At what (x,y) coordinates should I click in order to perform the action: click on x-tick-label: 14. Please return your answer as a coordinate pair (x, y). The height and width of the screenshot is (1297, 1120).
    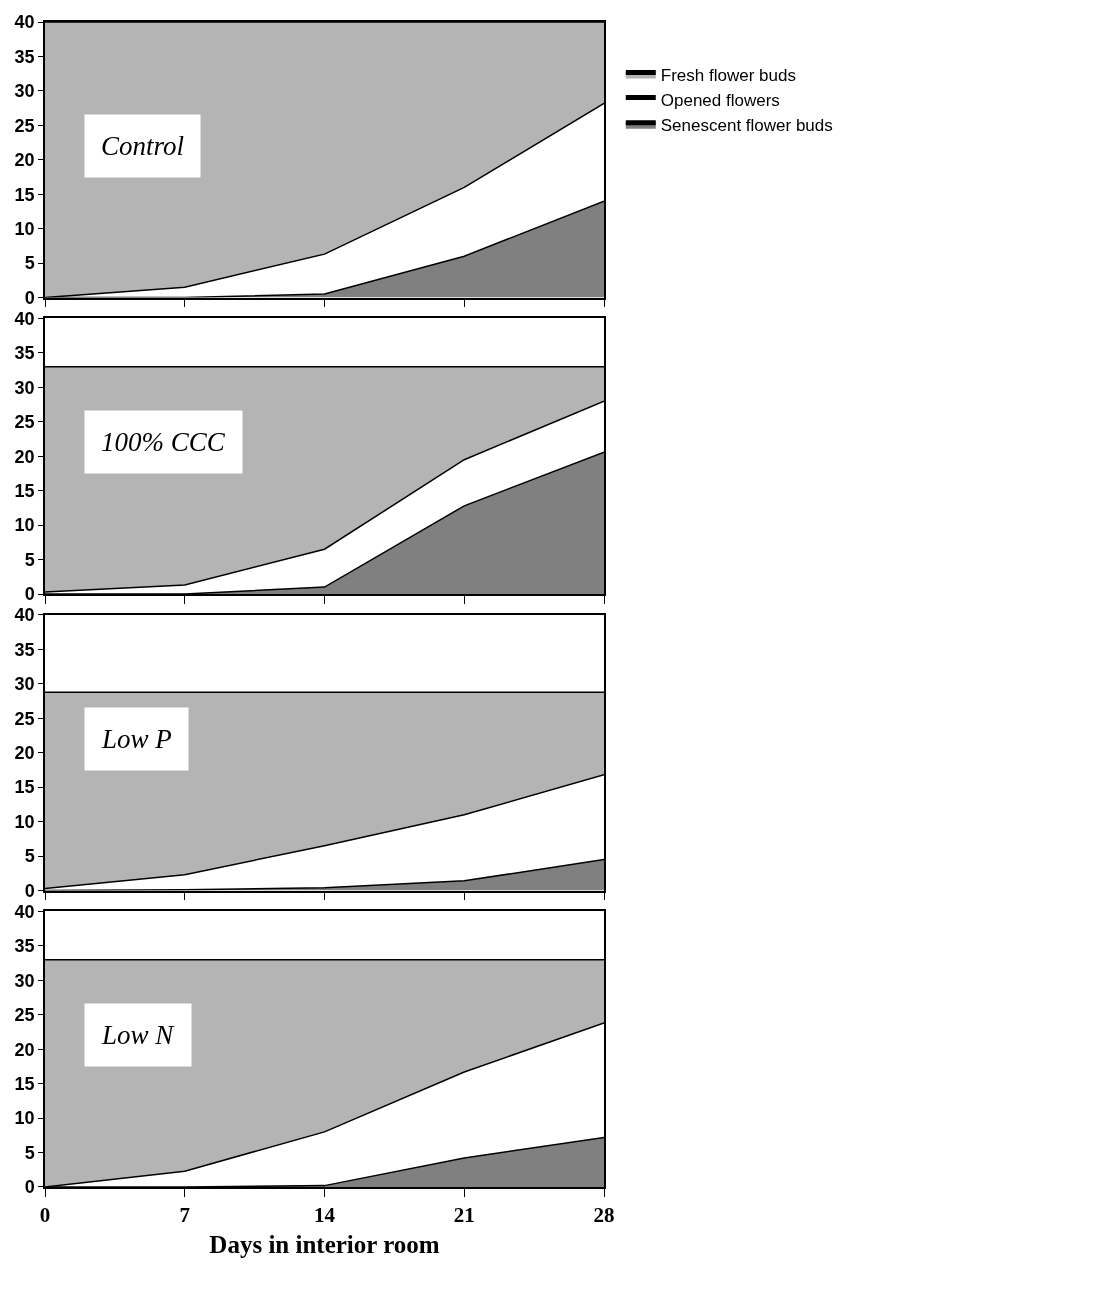
    Looking at the image, I should click on (325, 1214).